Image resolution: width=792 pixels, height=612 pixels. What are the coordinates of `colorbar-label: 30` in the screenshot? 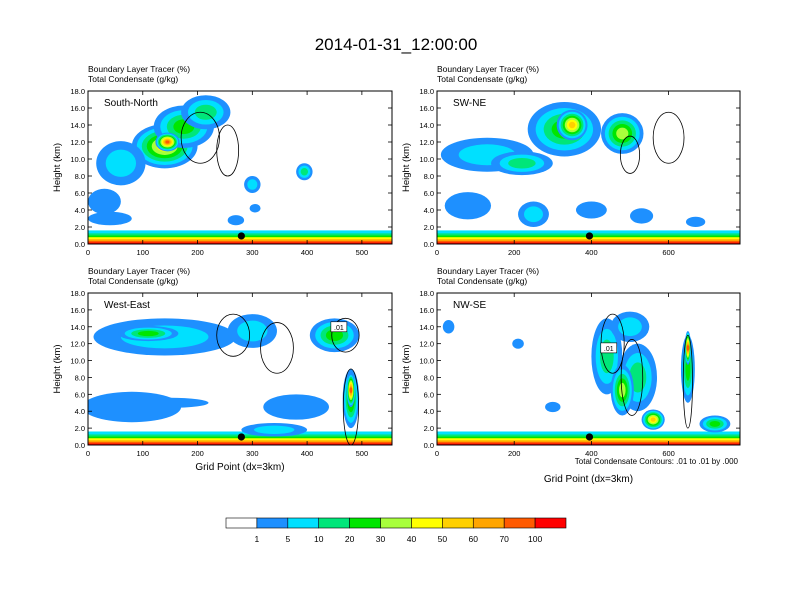 It's located at (381, 539).